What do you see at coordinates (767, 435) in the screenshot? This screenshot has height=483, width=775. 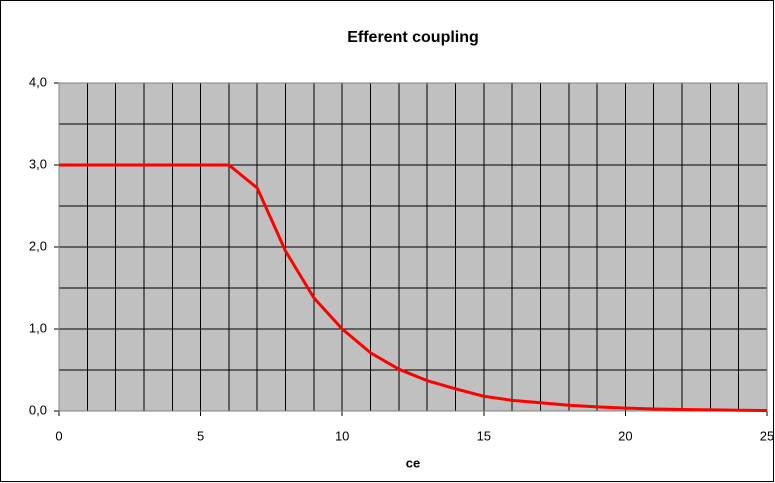 I see `x-tick-label: 25` at bounding box center [767, 435].